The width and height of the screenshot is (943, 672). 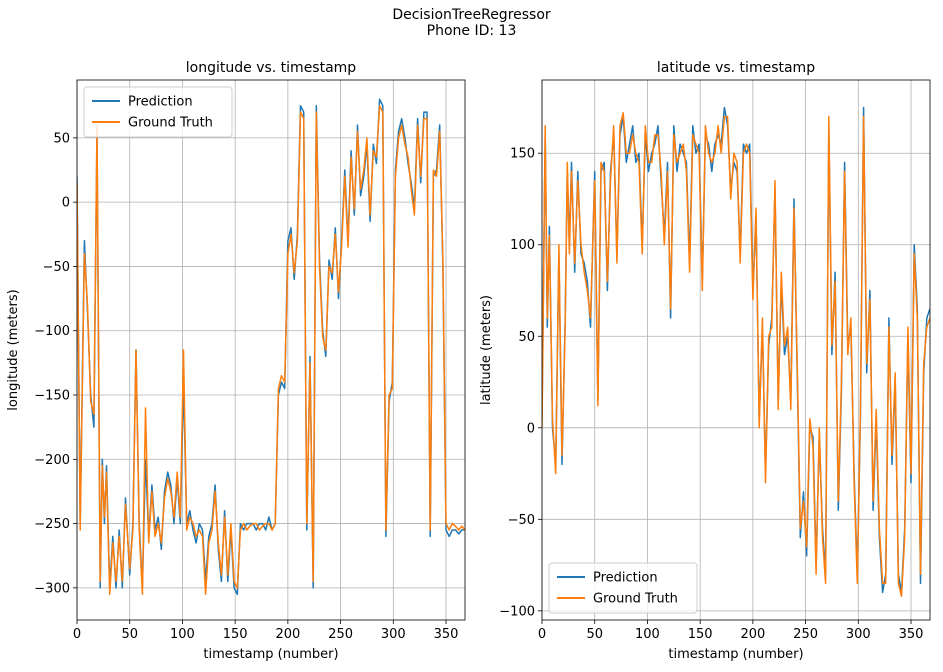 What do you see at coordinates (486, 350) in the screenshot?
I see `y-axis-label: latitude (meters)` at bounding box center [486, 350].